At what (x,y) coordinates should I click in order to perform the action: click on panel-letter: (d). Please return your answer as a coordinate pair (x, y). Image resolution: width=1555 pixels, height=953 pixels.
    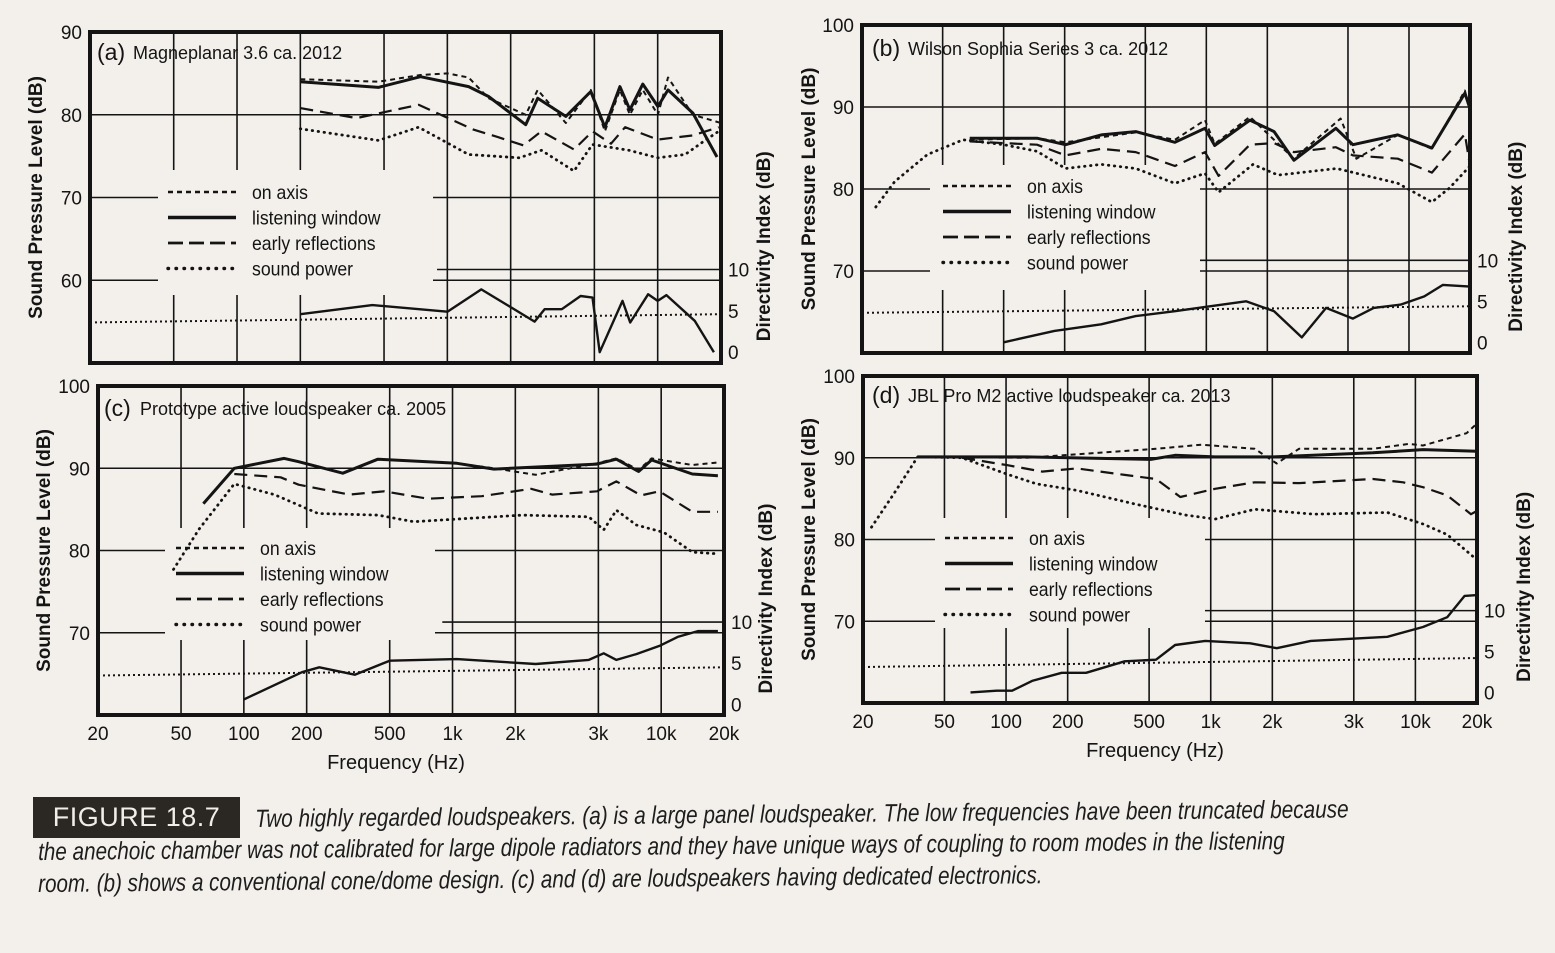
    Looking at the image, I should click on (886, 395).